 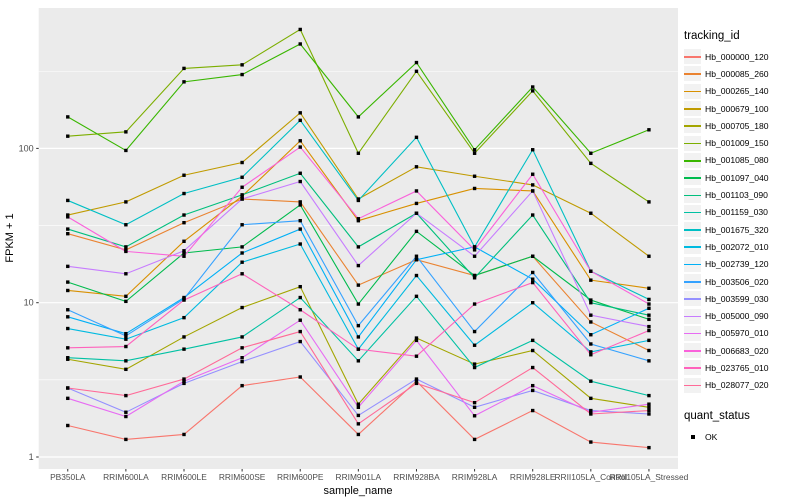 I want to click on legend-entry-Hb_001009_150: Hb_001009_150, so click(x=742, y=142).